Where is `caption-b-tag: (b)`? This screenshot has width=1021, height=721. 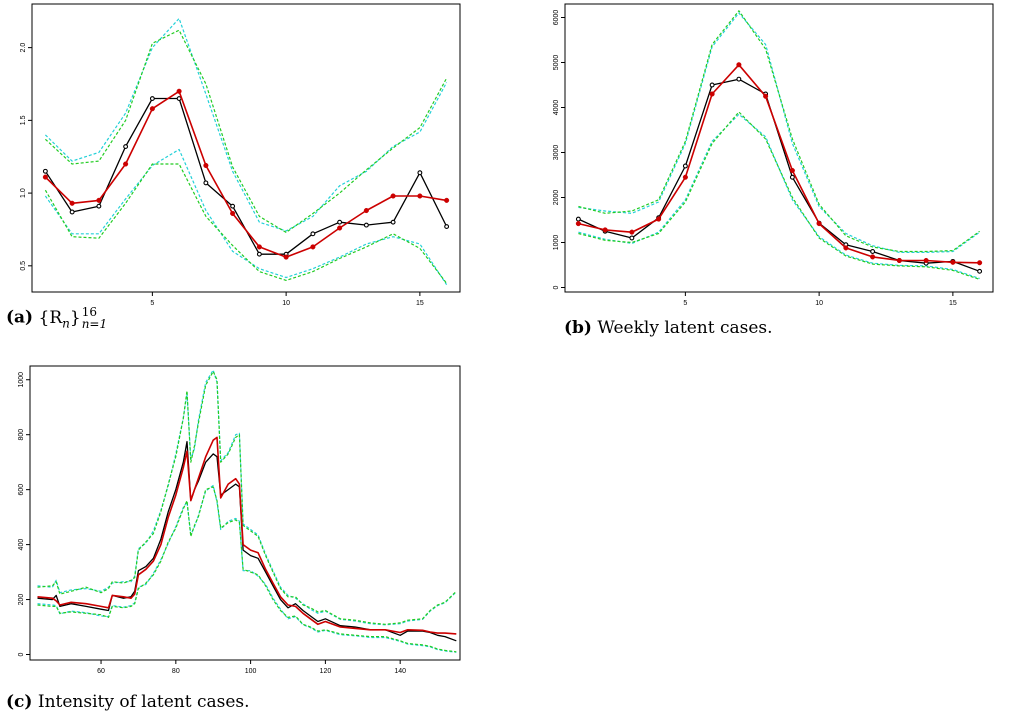 caption-b-tag: (b) is located at coordinates (578, 328).